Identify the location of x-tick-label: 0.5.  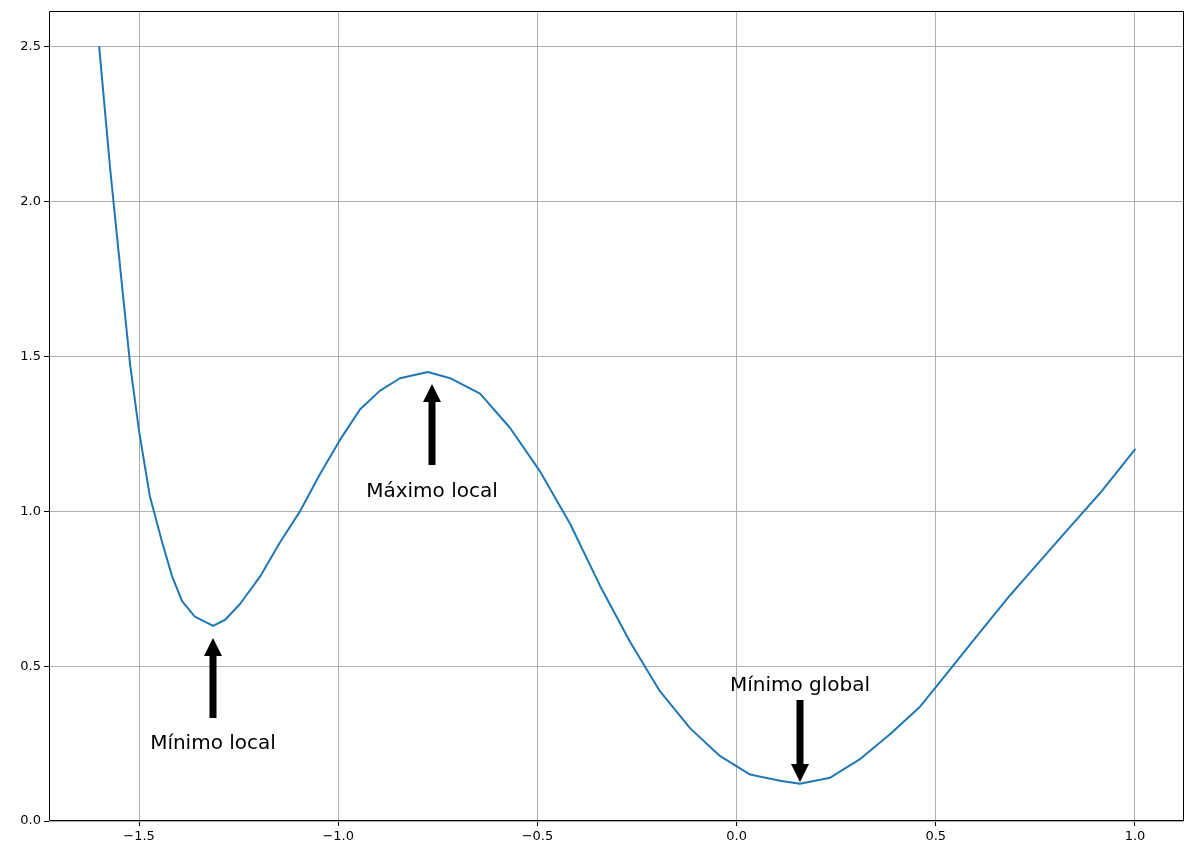
(936, 836).